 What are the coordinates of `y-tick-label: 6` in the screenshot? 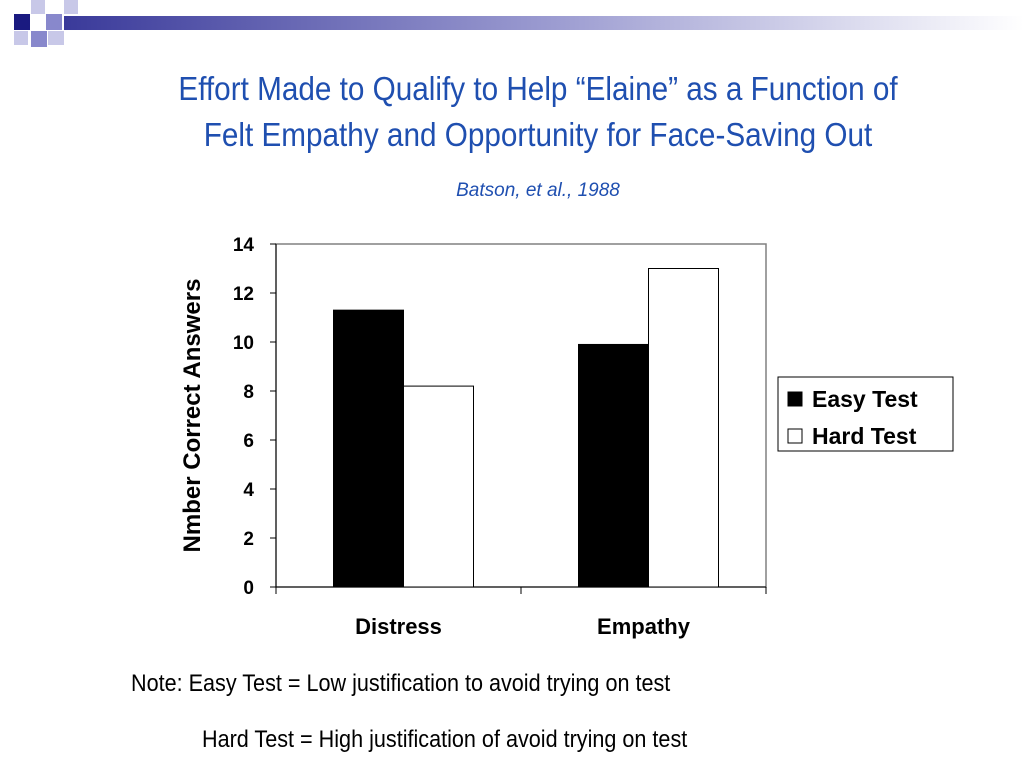 It's located at (248, 441).